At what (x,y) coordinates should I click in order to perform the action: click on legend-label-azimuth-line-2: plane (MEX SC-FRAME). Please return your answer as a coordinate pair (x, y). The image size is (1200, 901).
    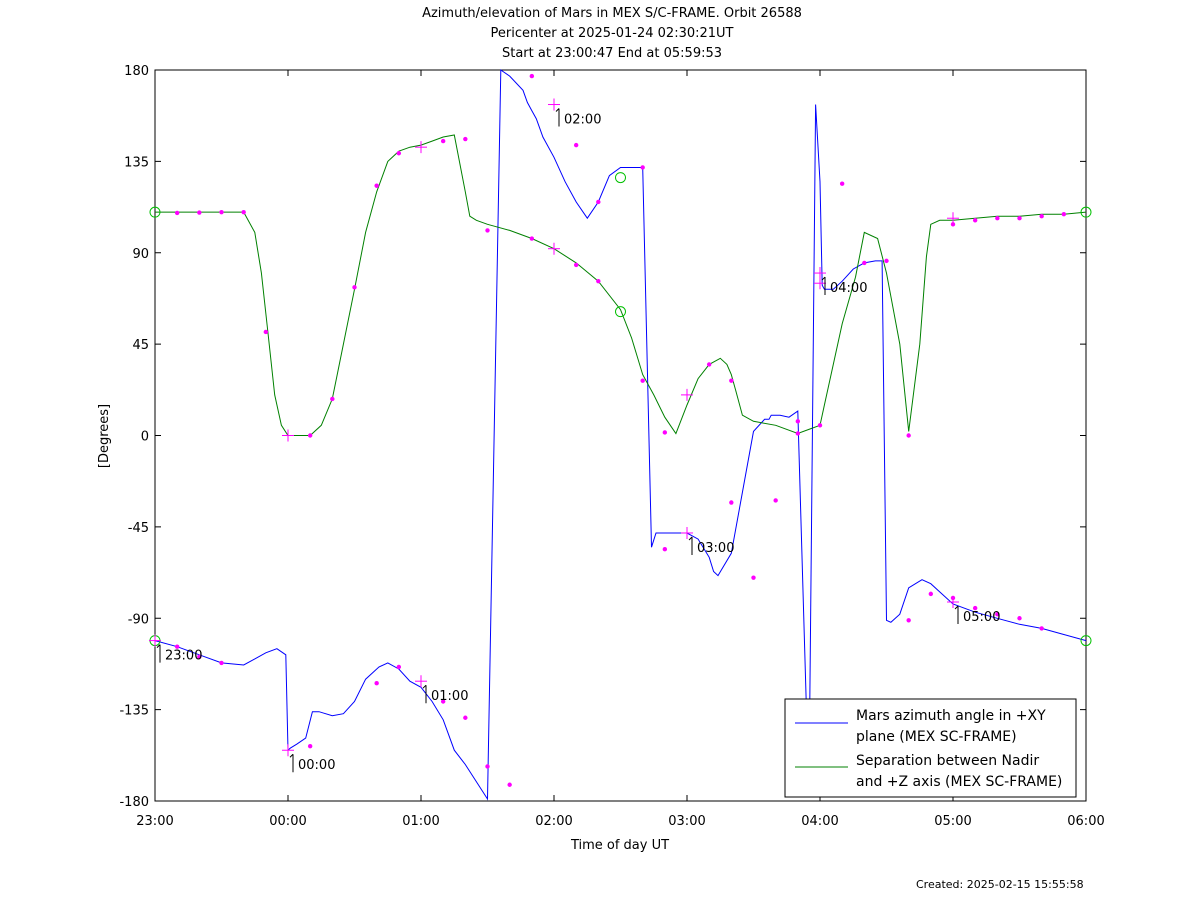
    Looking at the image, I should click on (936, 737).